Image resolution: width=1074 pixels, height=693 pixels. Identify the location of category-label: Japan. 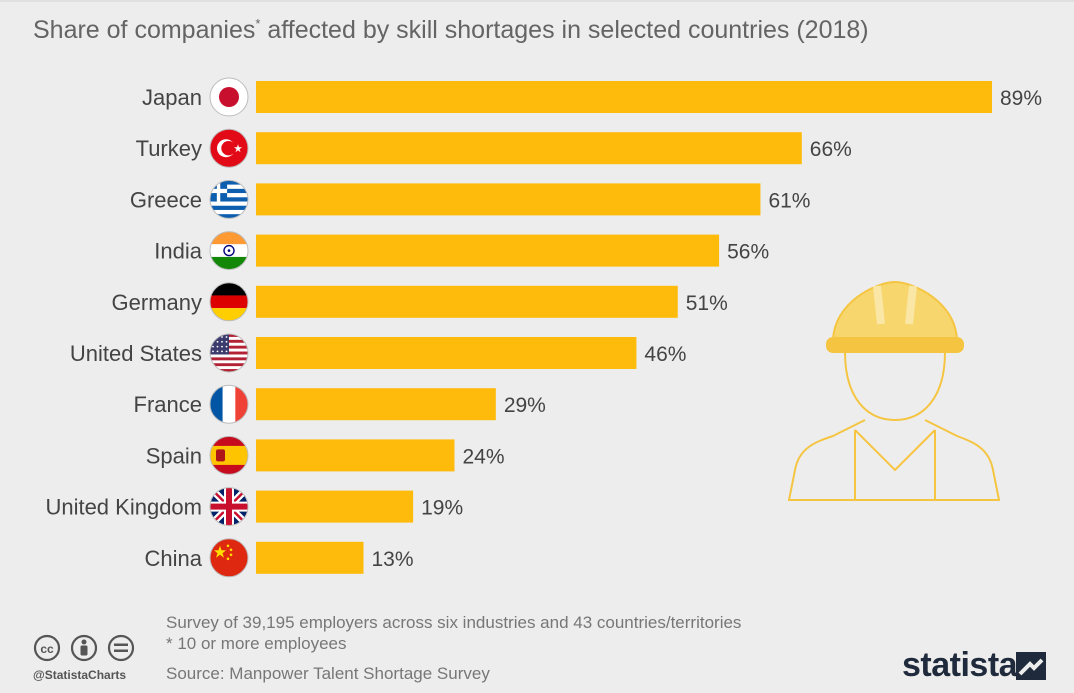
(172, 97).